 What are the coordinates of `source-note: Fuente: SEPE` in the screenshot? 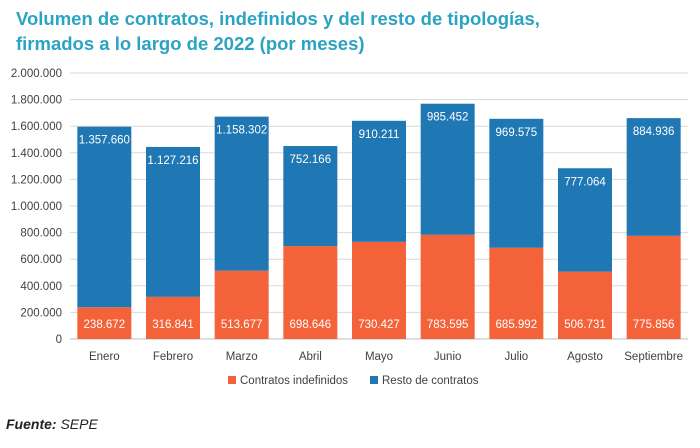 It's located at (52, 424).